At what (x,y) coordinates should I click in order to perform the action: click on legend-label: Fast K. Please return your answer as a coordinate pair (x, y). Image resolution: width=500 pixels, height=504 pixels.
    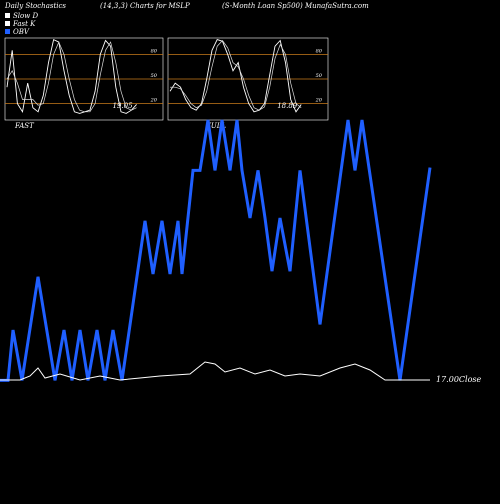
    Looking at the image, I should click on (24, 24).